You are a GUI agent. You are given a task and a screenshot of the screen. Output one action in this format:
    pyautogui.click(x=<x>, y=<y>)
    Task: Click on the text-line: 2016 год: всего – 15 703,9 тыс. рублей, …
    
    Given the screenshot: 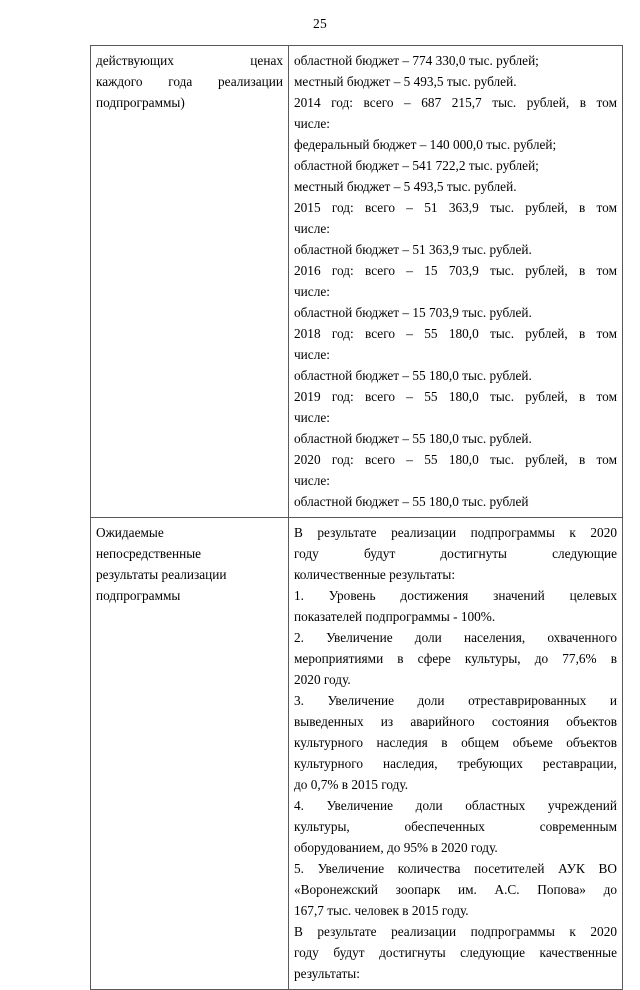 What is the action you would take?
    pyautogui.click(x=455, y=270)
    